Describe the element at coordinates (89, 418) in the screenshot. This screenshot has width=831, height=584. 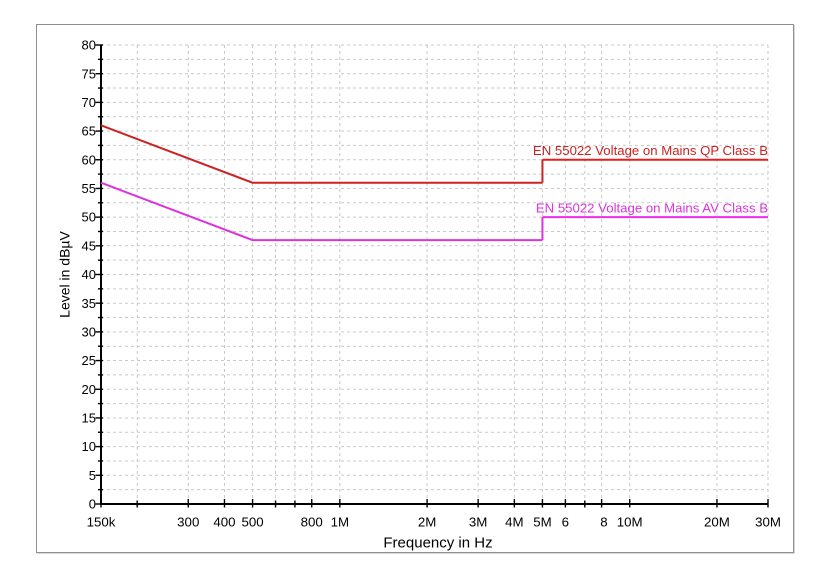
I see `svg-text: 15` at that location.